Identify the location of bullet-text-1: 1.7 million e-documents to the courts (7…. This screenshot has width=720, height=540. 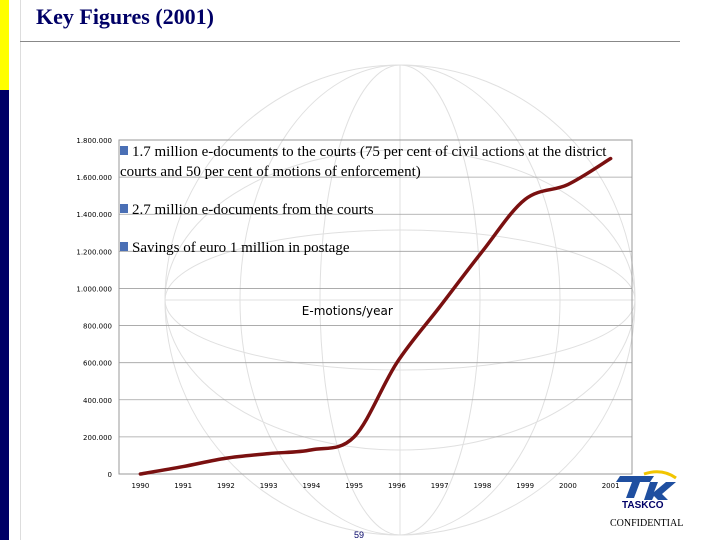
(363, 162).